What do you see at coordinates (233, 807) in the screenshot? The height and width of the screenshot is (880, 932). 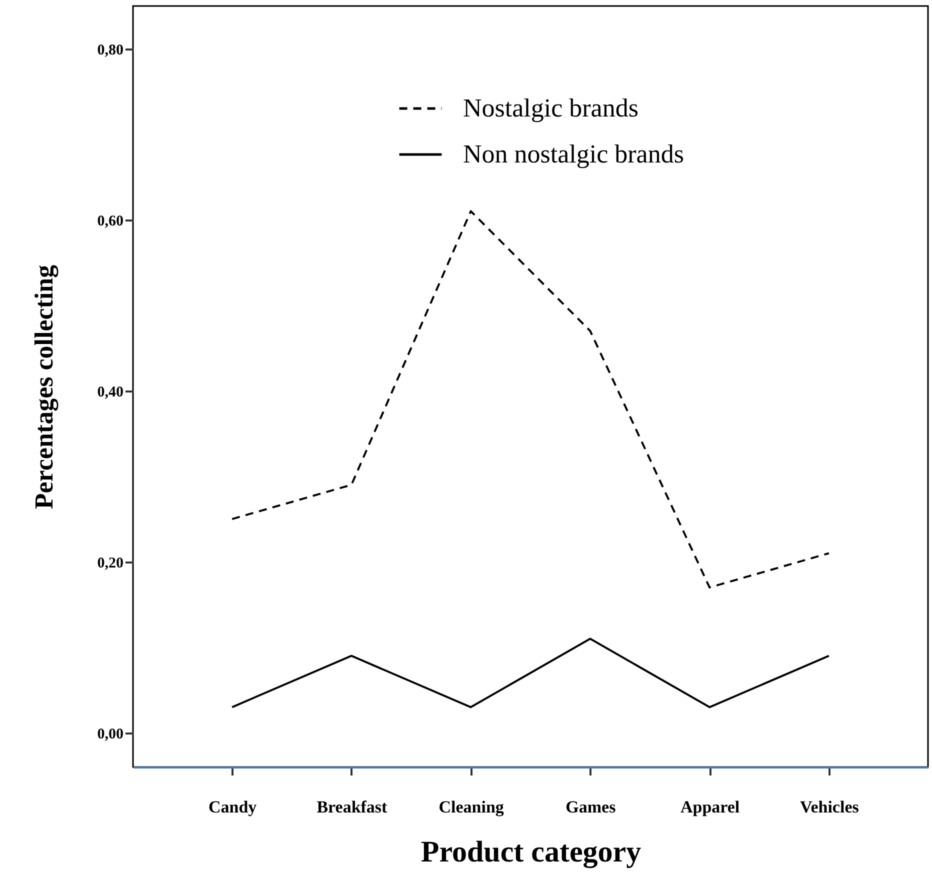 I see `x-tick-label: Candy` at bounding box center [233, 807].